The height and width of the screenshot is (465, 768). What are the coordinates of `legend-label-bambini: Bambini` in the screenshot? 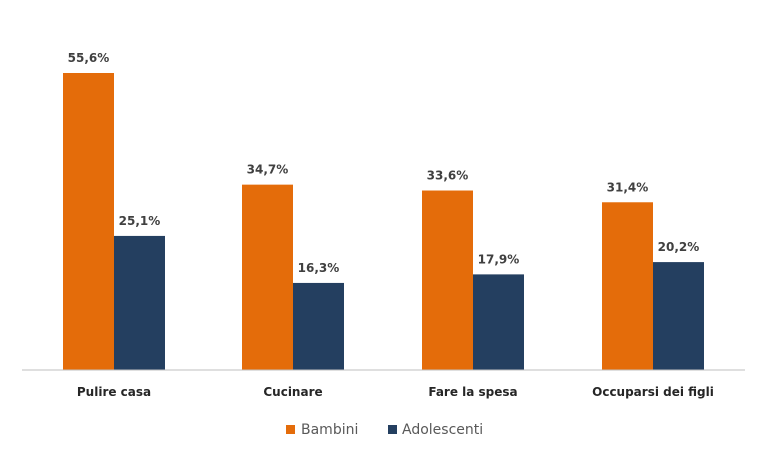 It's located at (329, 430).